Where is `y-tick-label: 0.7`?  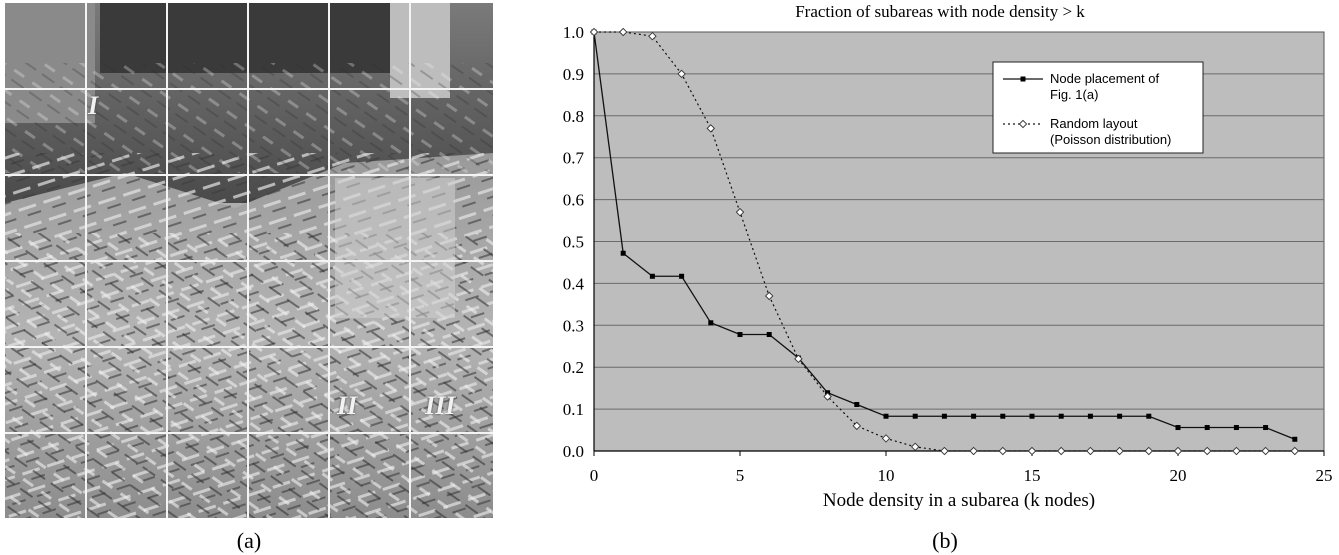
y-tick-label: 0.7 is located at coordinates (574, 158).